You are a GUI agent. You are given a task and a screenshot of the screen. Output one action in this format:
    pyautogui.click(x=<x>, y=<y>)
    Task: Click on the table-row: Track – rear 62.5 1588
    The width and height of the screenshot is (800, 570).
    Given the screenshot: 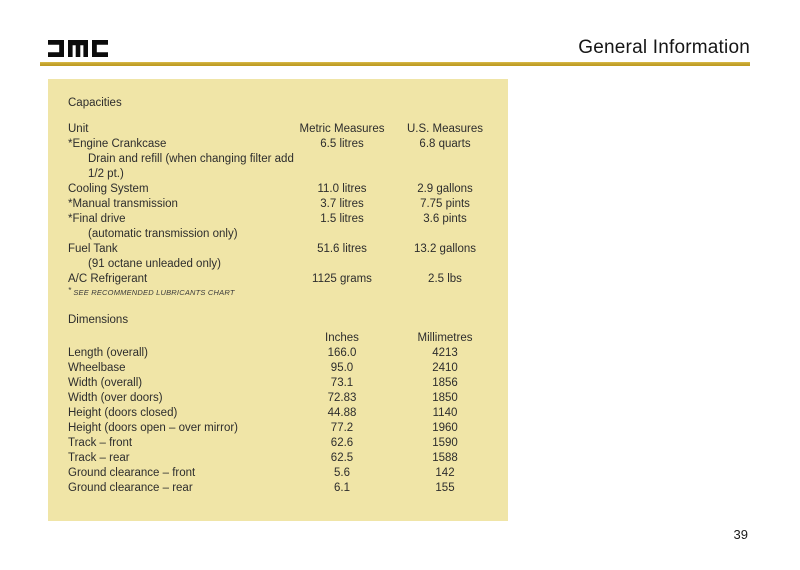 What is the action you would take?
    pyautogui.click(x=278, y=458)
    